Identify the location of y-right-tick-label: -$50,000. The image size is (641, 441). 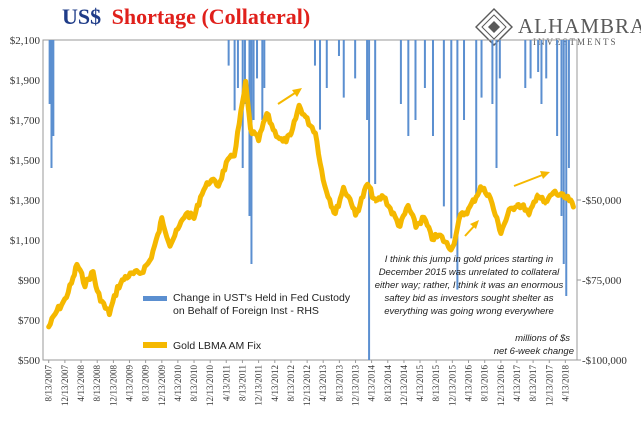
(602, 201).